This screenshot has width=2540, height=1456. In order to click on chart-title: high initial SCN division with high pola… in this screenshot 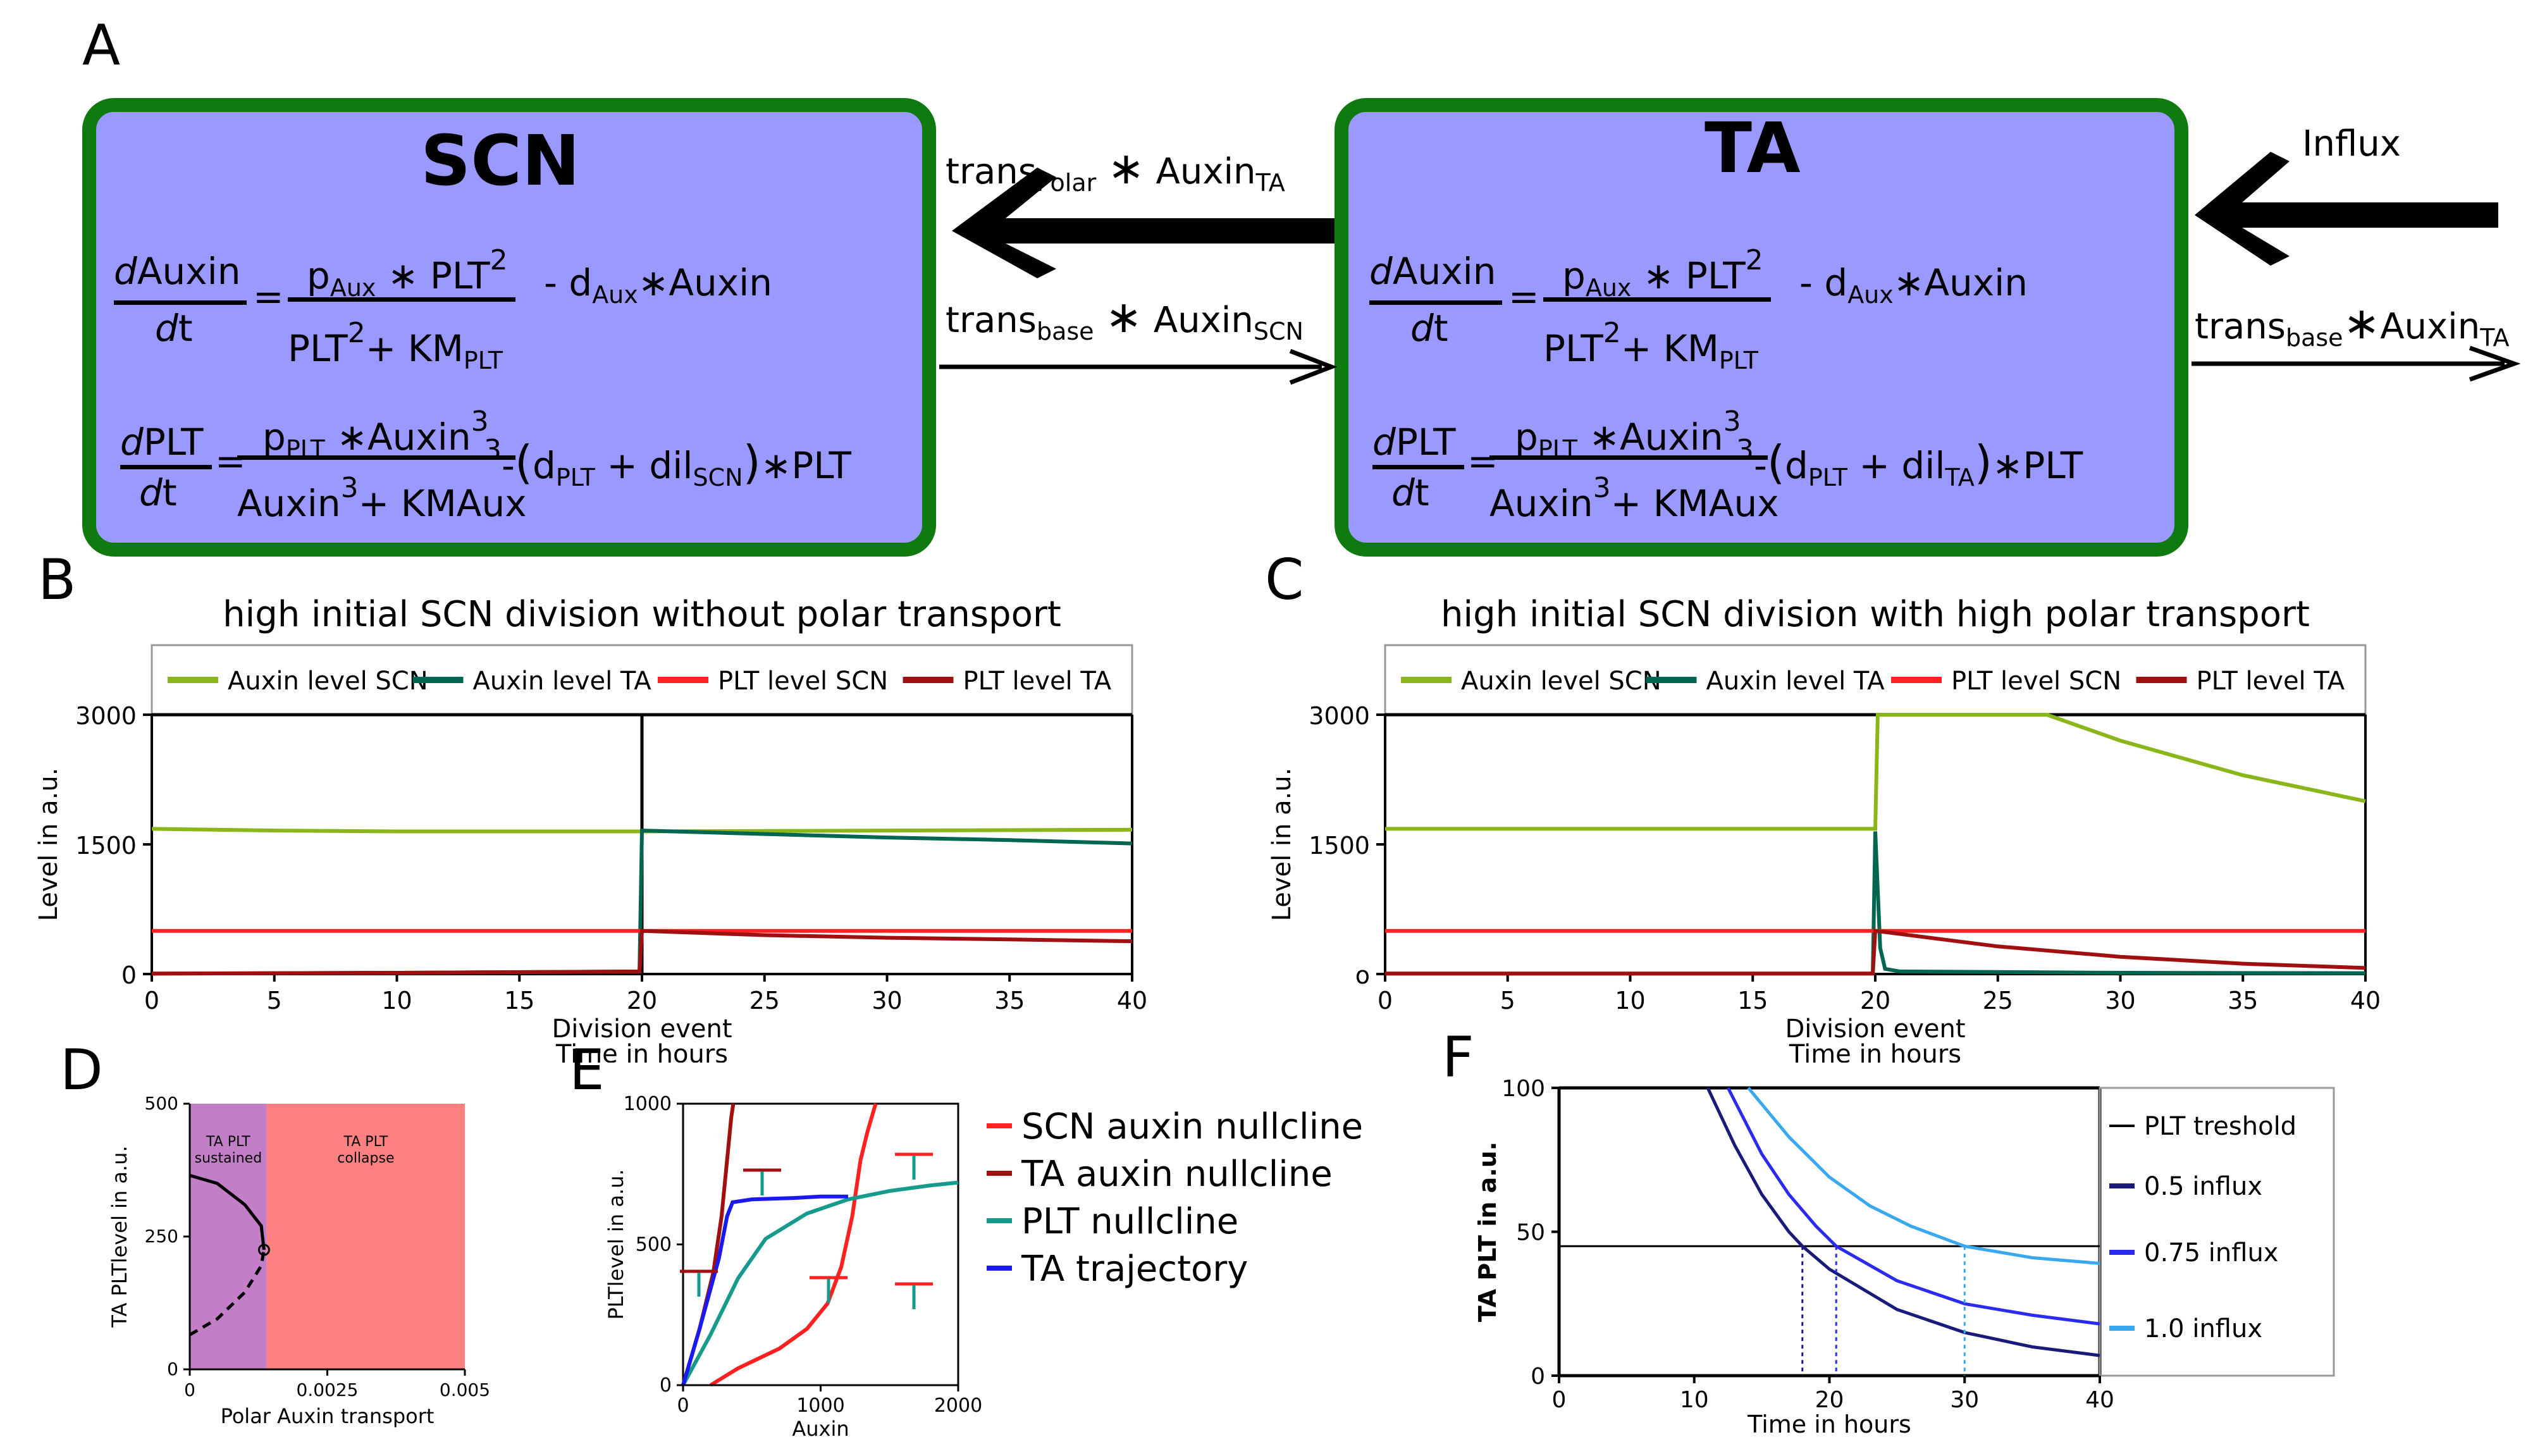, I will do `click(1876, 614)`.